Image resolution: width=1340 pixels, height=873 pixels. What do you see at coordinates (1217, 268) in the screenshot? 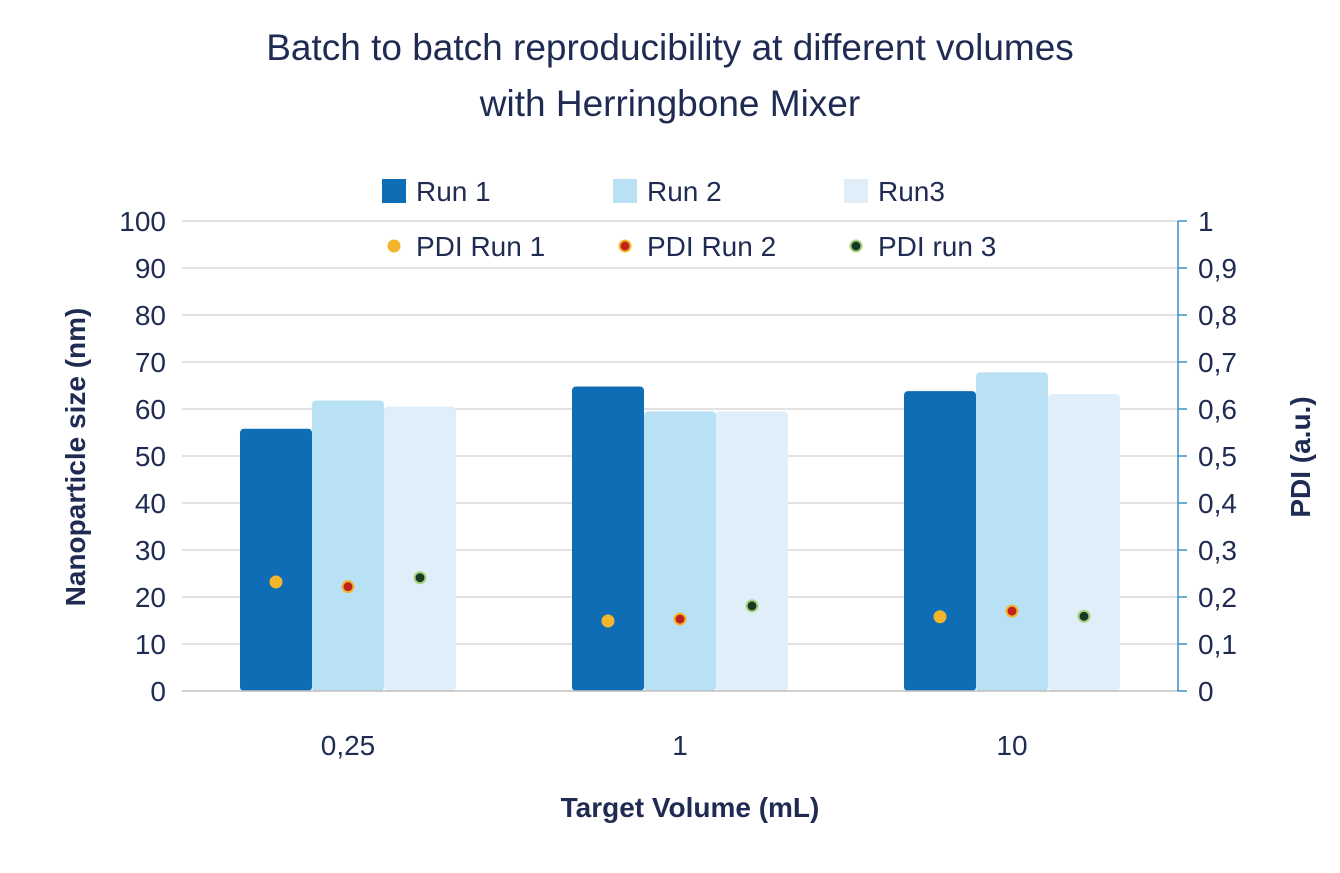
I see `y2-tick-label: 0,9` at bounding box center [1217, 268].